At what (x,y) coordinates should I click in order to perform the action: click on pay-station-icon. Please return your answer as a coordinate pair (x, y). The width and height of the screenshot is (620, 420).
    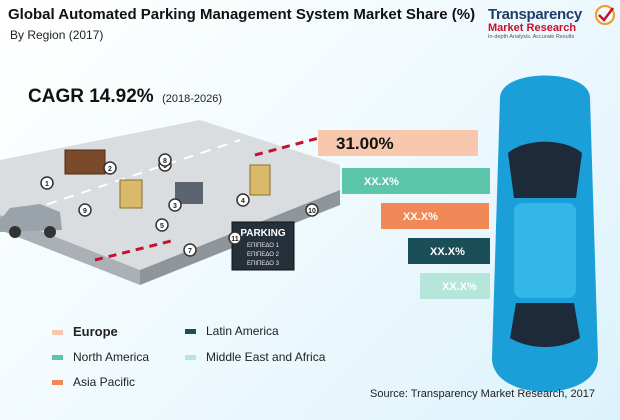
    Looking at the image, I should click on (260, 180).